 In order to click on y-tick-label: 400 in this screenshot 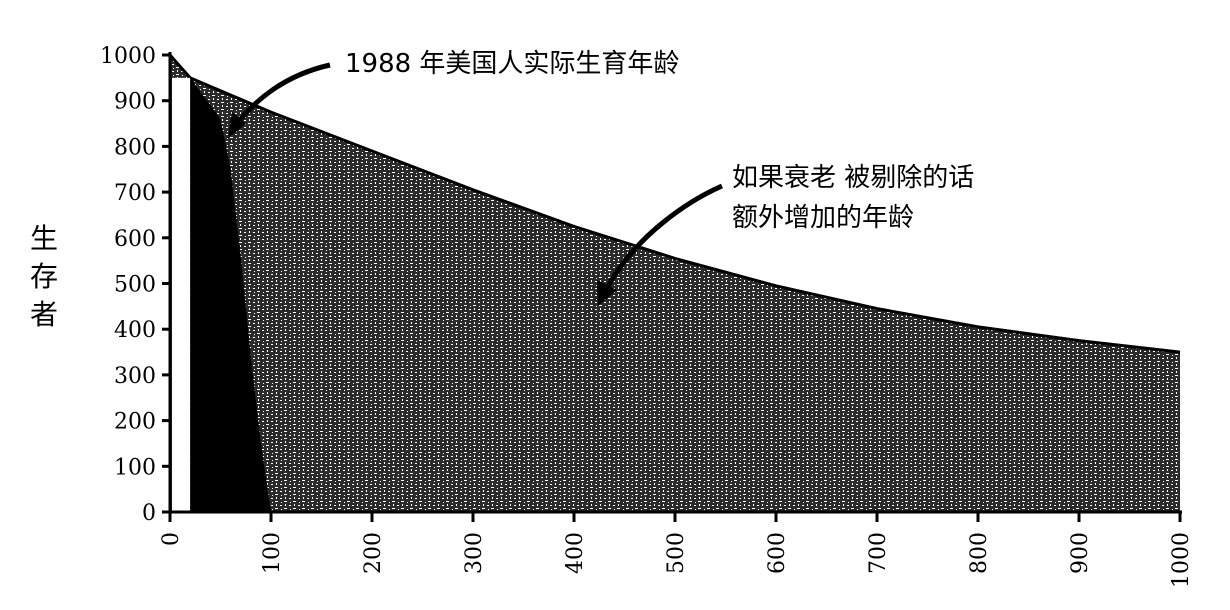, I will do `click(135, 330)`.